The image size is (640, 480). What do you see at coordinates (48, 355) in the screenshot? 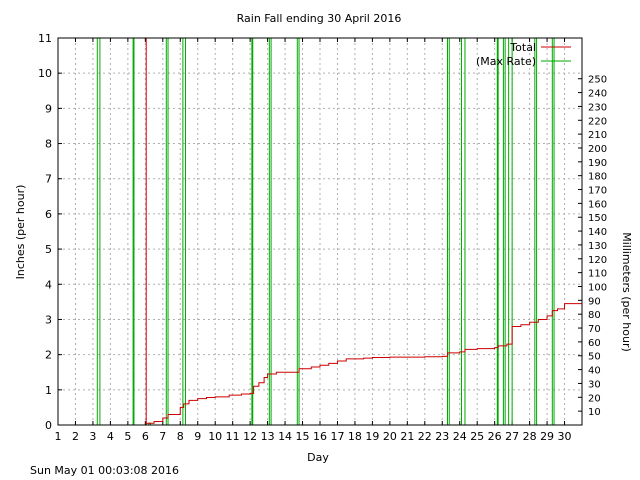
I see `y-tick-label: 2` at bounding box center [48, 355].